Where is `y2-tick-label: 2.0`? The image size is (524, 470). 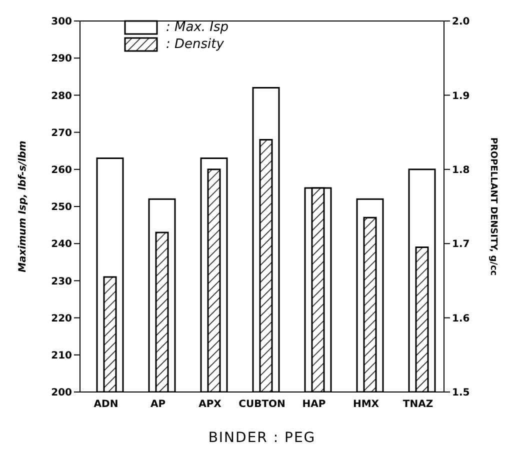 y2-tick-label: 2.0 is located at coordinates (461, 22).